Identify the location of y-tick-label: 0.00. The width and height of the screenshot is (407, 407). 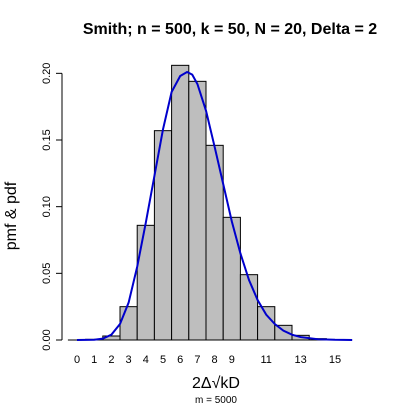
(47, 339).